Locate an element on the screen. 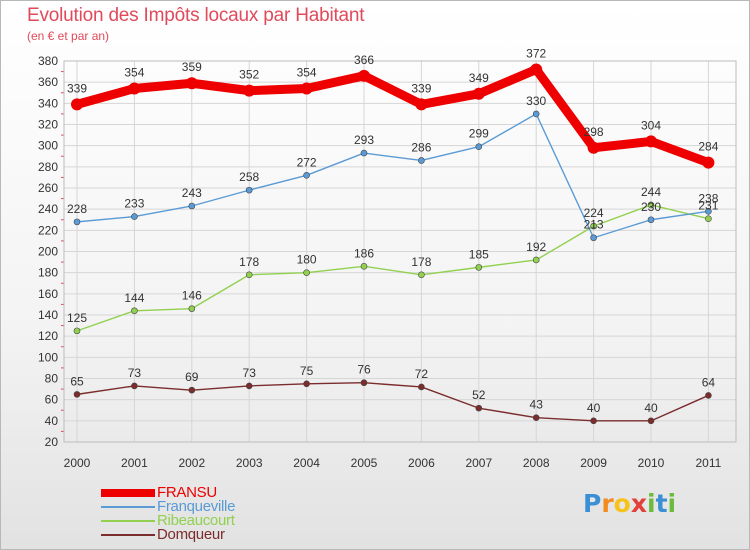 This screenshot has width=750, height=550. y-tick-label: 80 is located at coordinates (52, 379).